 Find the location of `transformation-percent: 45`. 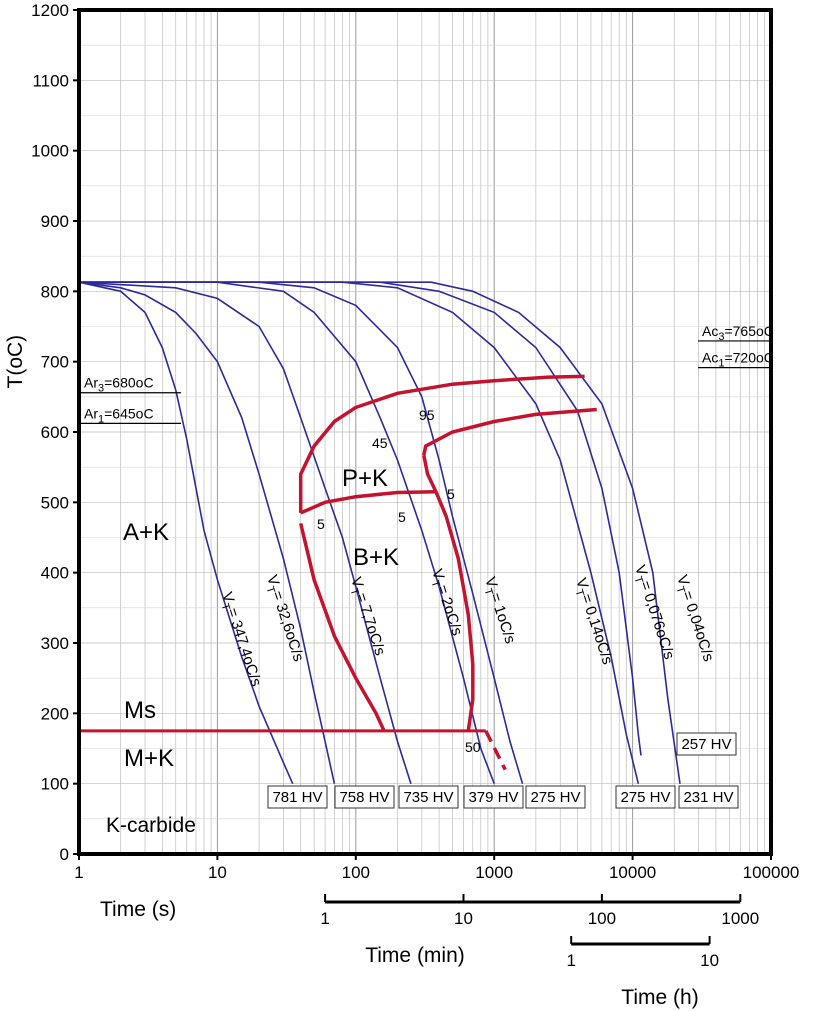

transformation-percent: 45 is located at coordinates (380, 443).